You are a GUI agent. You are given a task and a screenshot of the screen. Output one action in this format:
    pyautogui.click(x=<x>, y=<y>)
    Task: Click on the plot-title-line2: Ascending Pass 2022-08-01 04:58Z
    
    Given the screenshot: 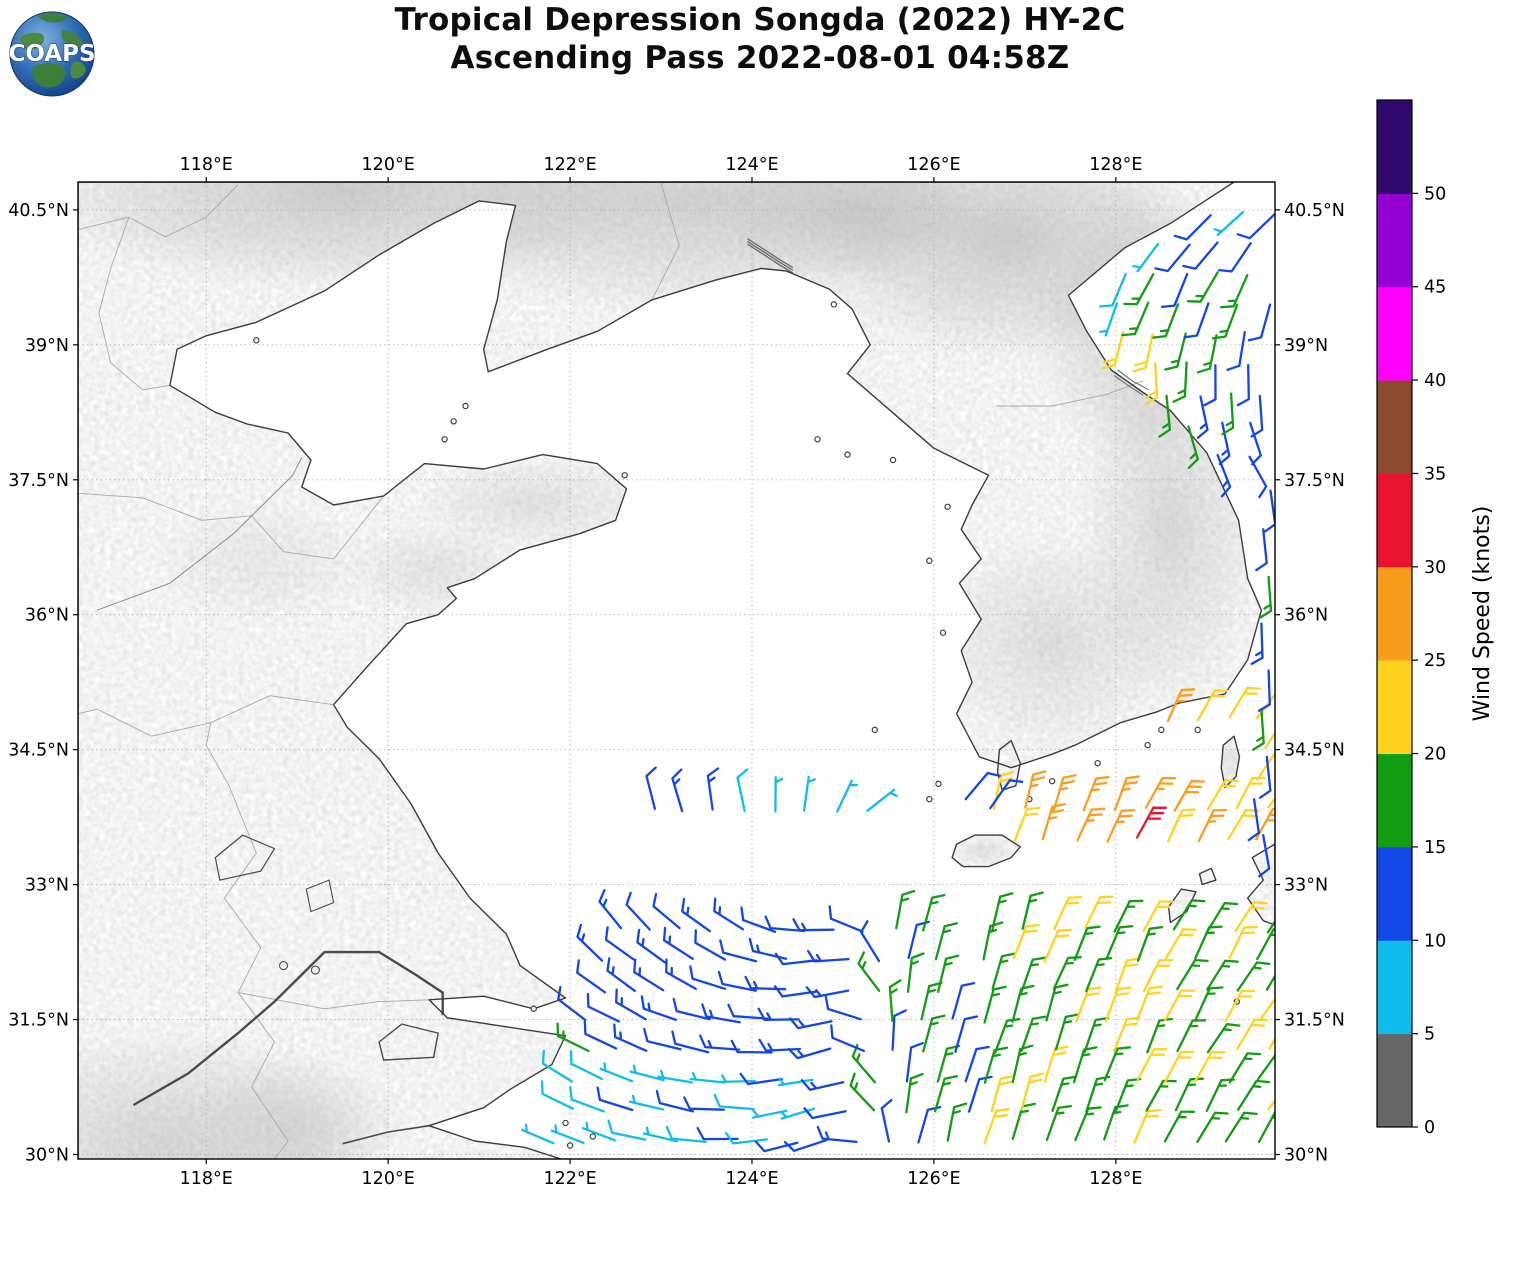 What is the action you would take?
    pyautogui.click(x=760, y=57)
    